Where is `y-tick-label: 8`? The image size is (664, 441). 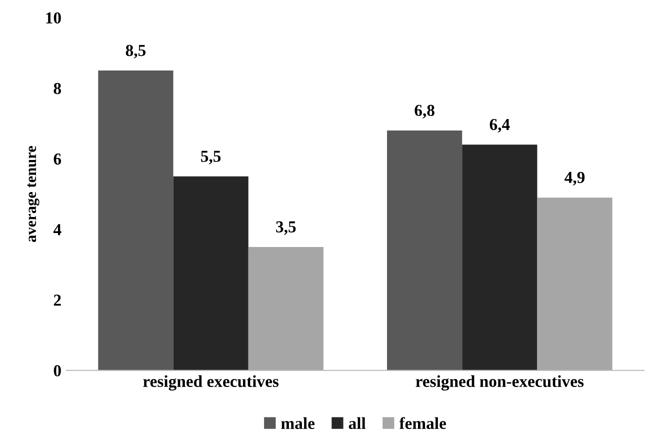 y-tick-label: 8 is located at coordinates (57, 88).